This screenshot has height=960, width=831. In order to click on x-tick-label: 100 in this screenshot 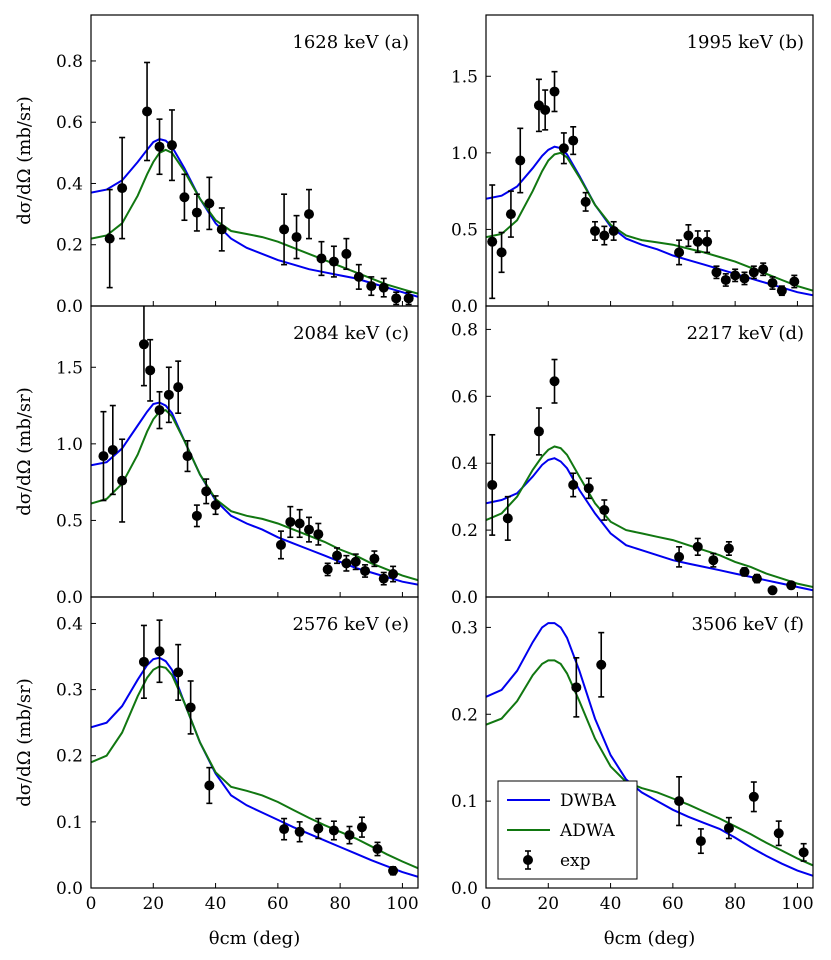, I will do `click(402, 904)`.